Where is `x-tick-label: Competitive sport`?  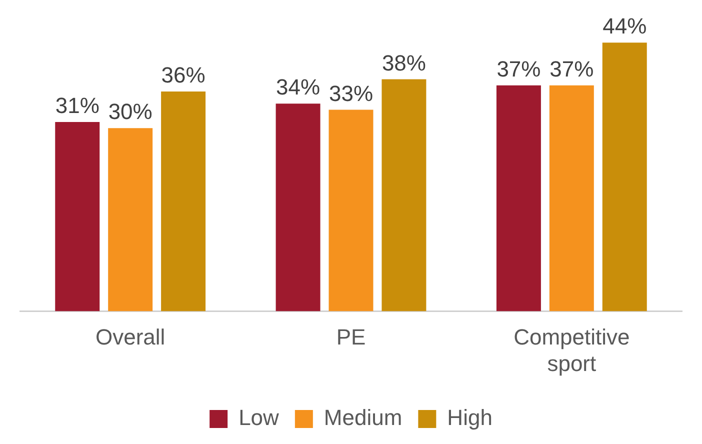
x-tick-label: Competitive sport is located at coordinates (572, 350).